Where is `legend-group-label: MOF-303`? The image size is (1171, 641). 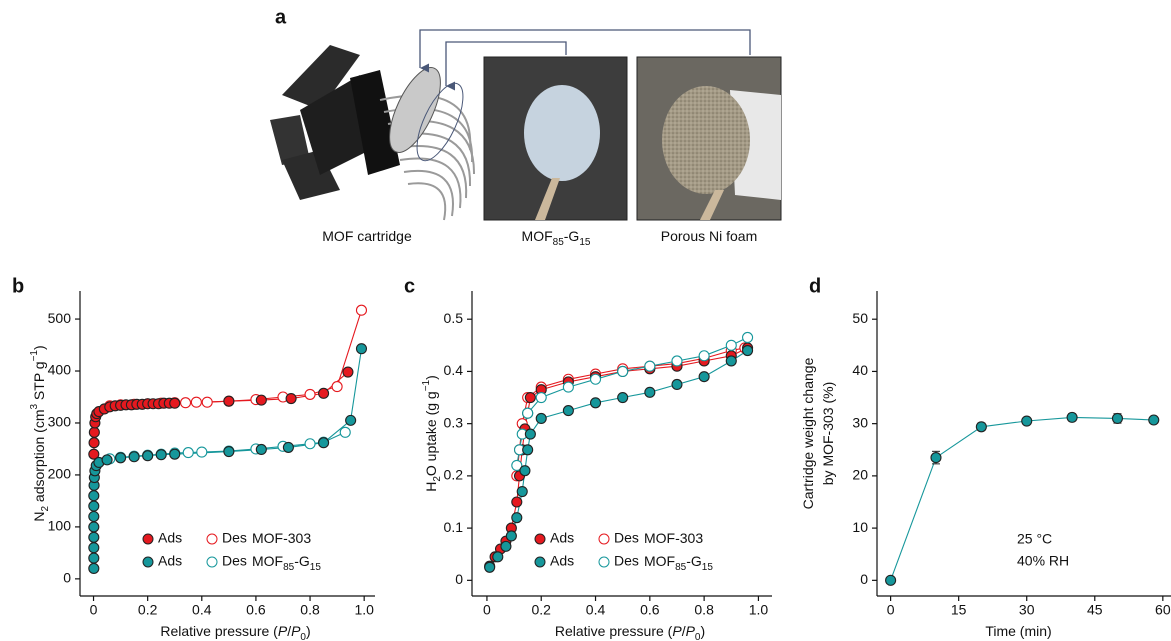
legend-group-label: MOF-303 is located at coordinates (673, 538).